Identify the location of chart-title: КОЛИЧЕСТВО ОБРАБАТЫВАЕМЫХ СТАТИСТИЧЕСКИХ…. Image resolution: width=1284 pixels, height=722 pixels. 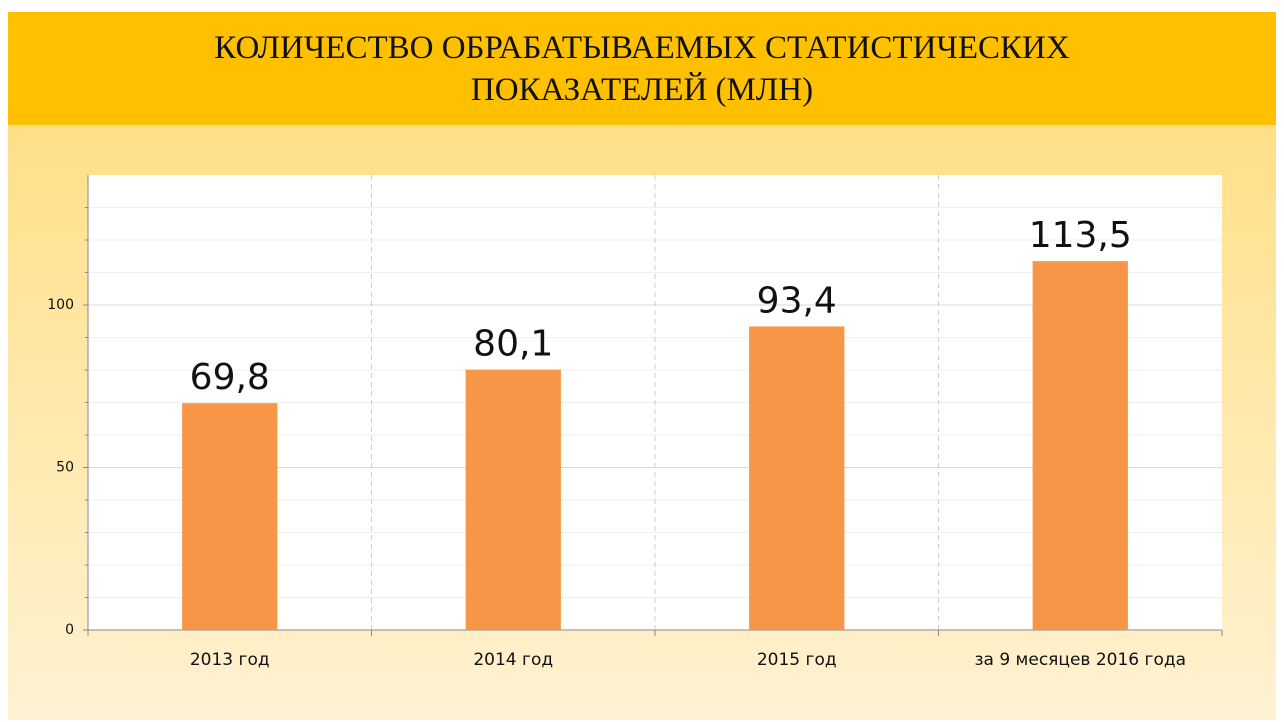
(642, 68).